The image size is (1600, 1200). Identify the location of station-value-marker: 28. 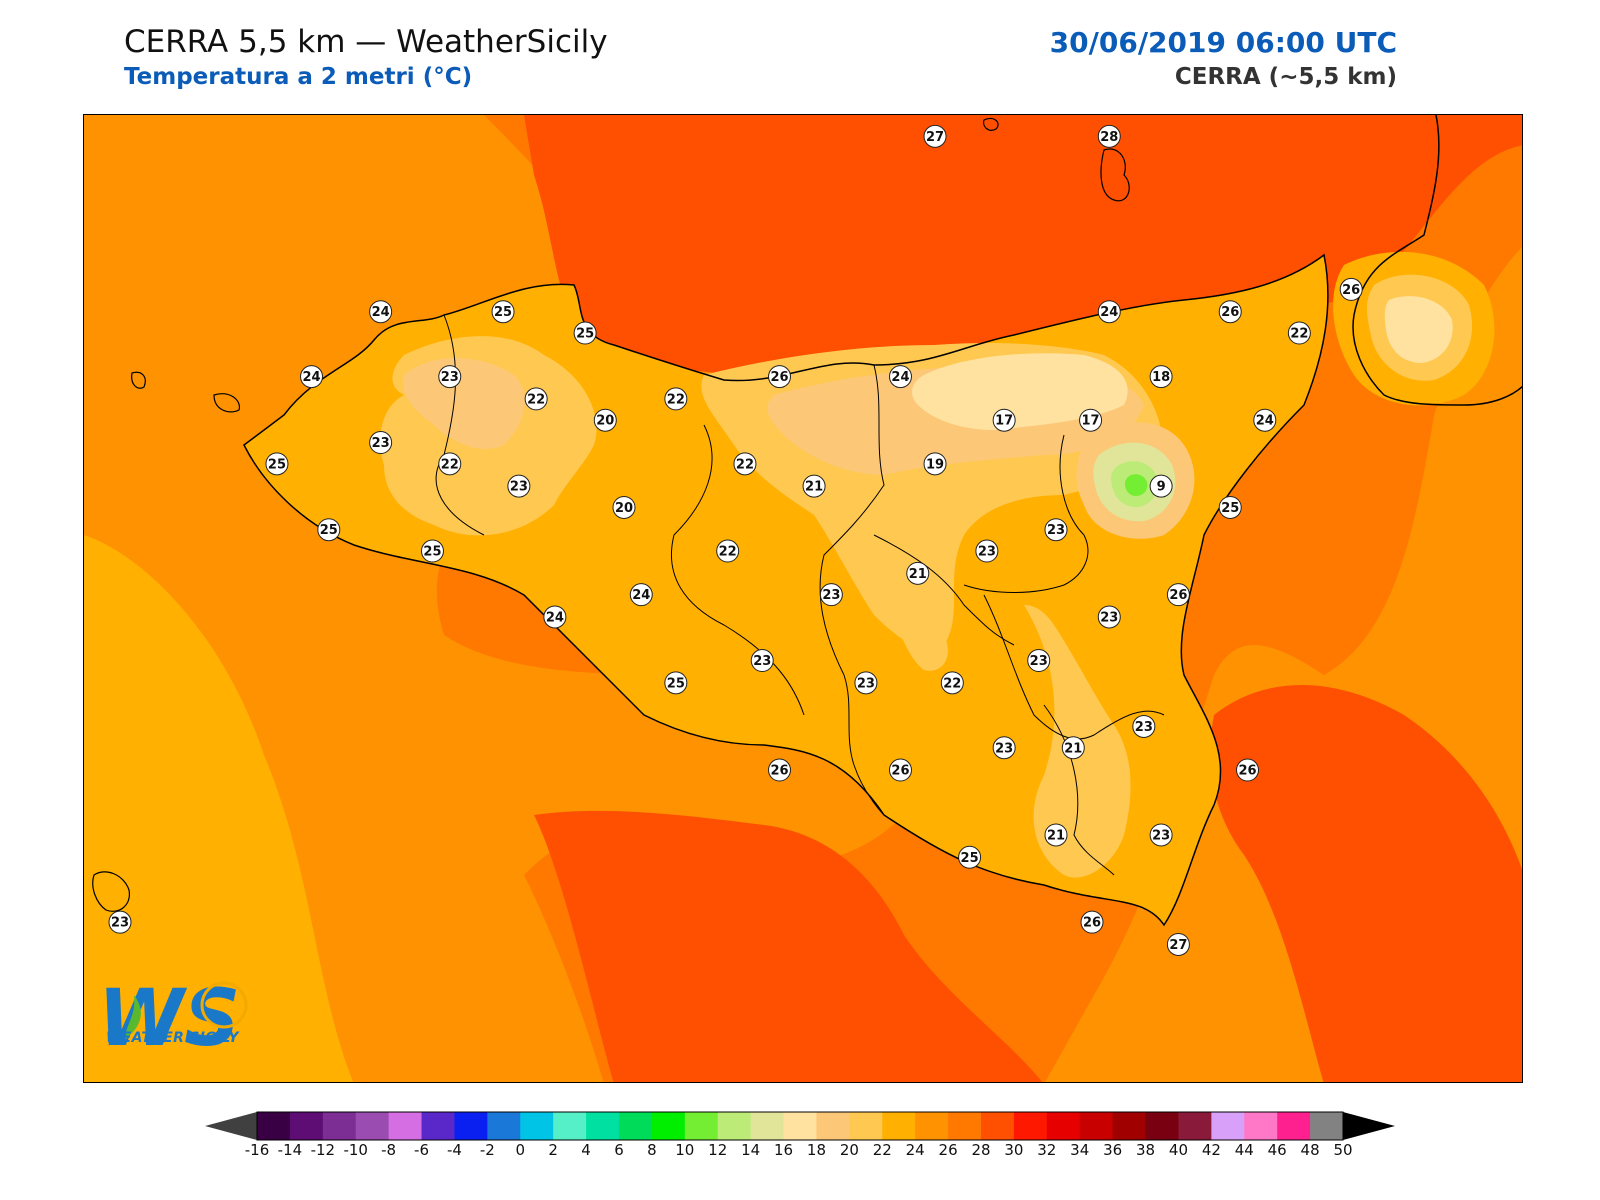
(1109, 136).